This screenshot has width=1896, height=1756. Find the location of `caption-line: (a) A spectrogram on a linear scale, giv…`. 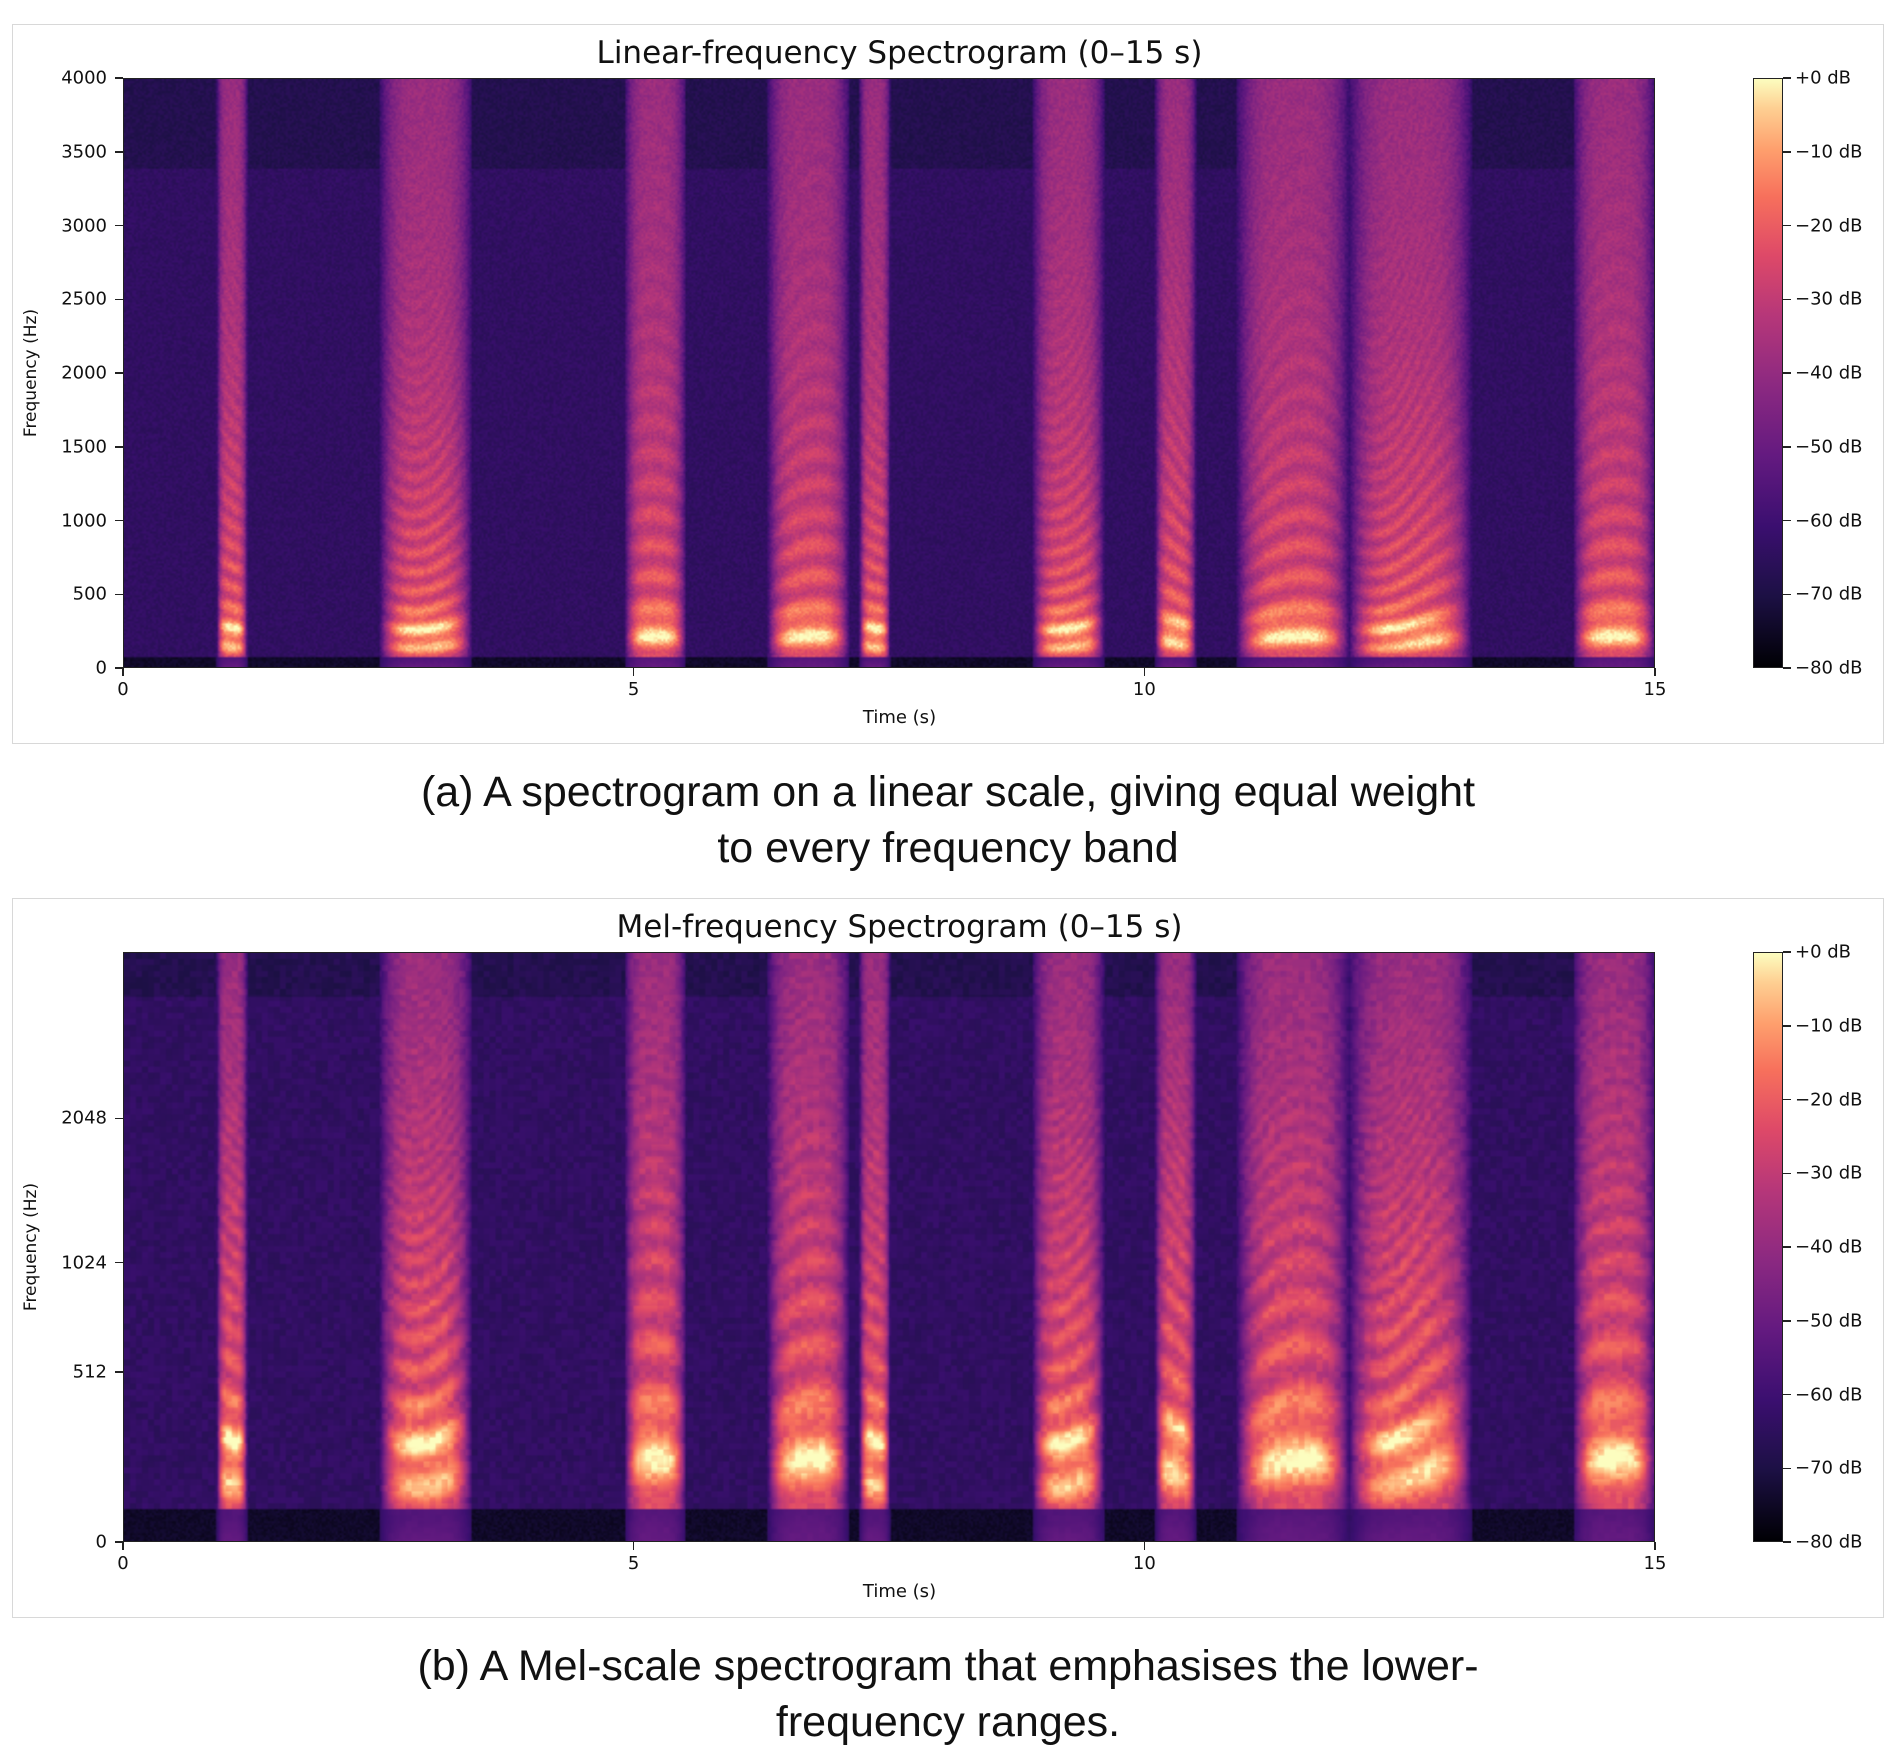

caption-line: (a) A spectrogram on a linear scale, giv… is located at coordinates (948, 792).